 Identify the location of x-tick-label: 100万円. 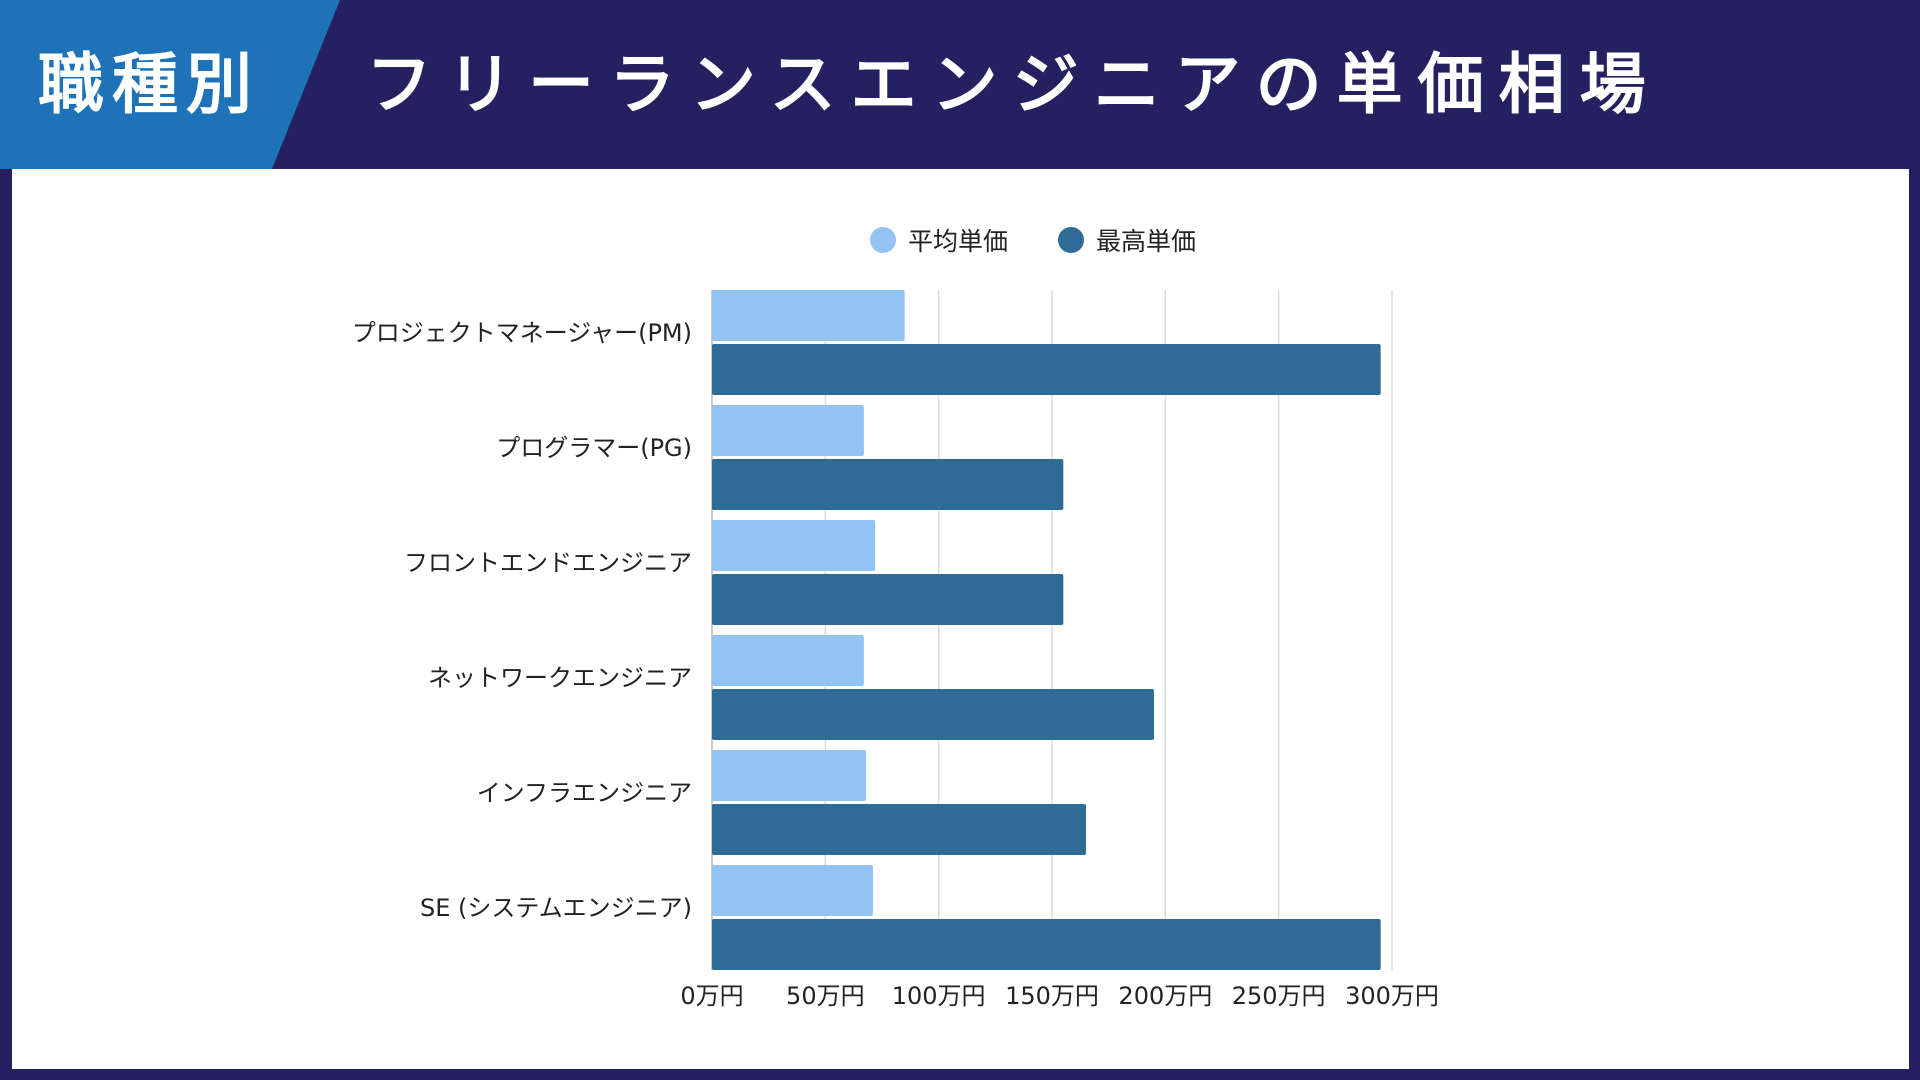
(939, 996).